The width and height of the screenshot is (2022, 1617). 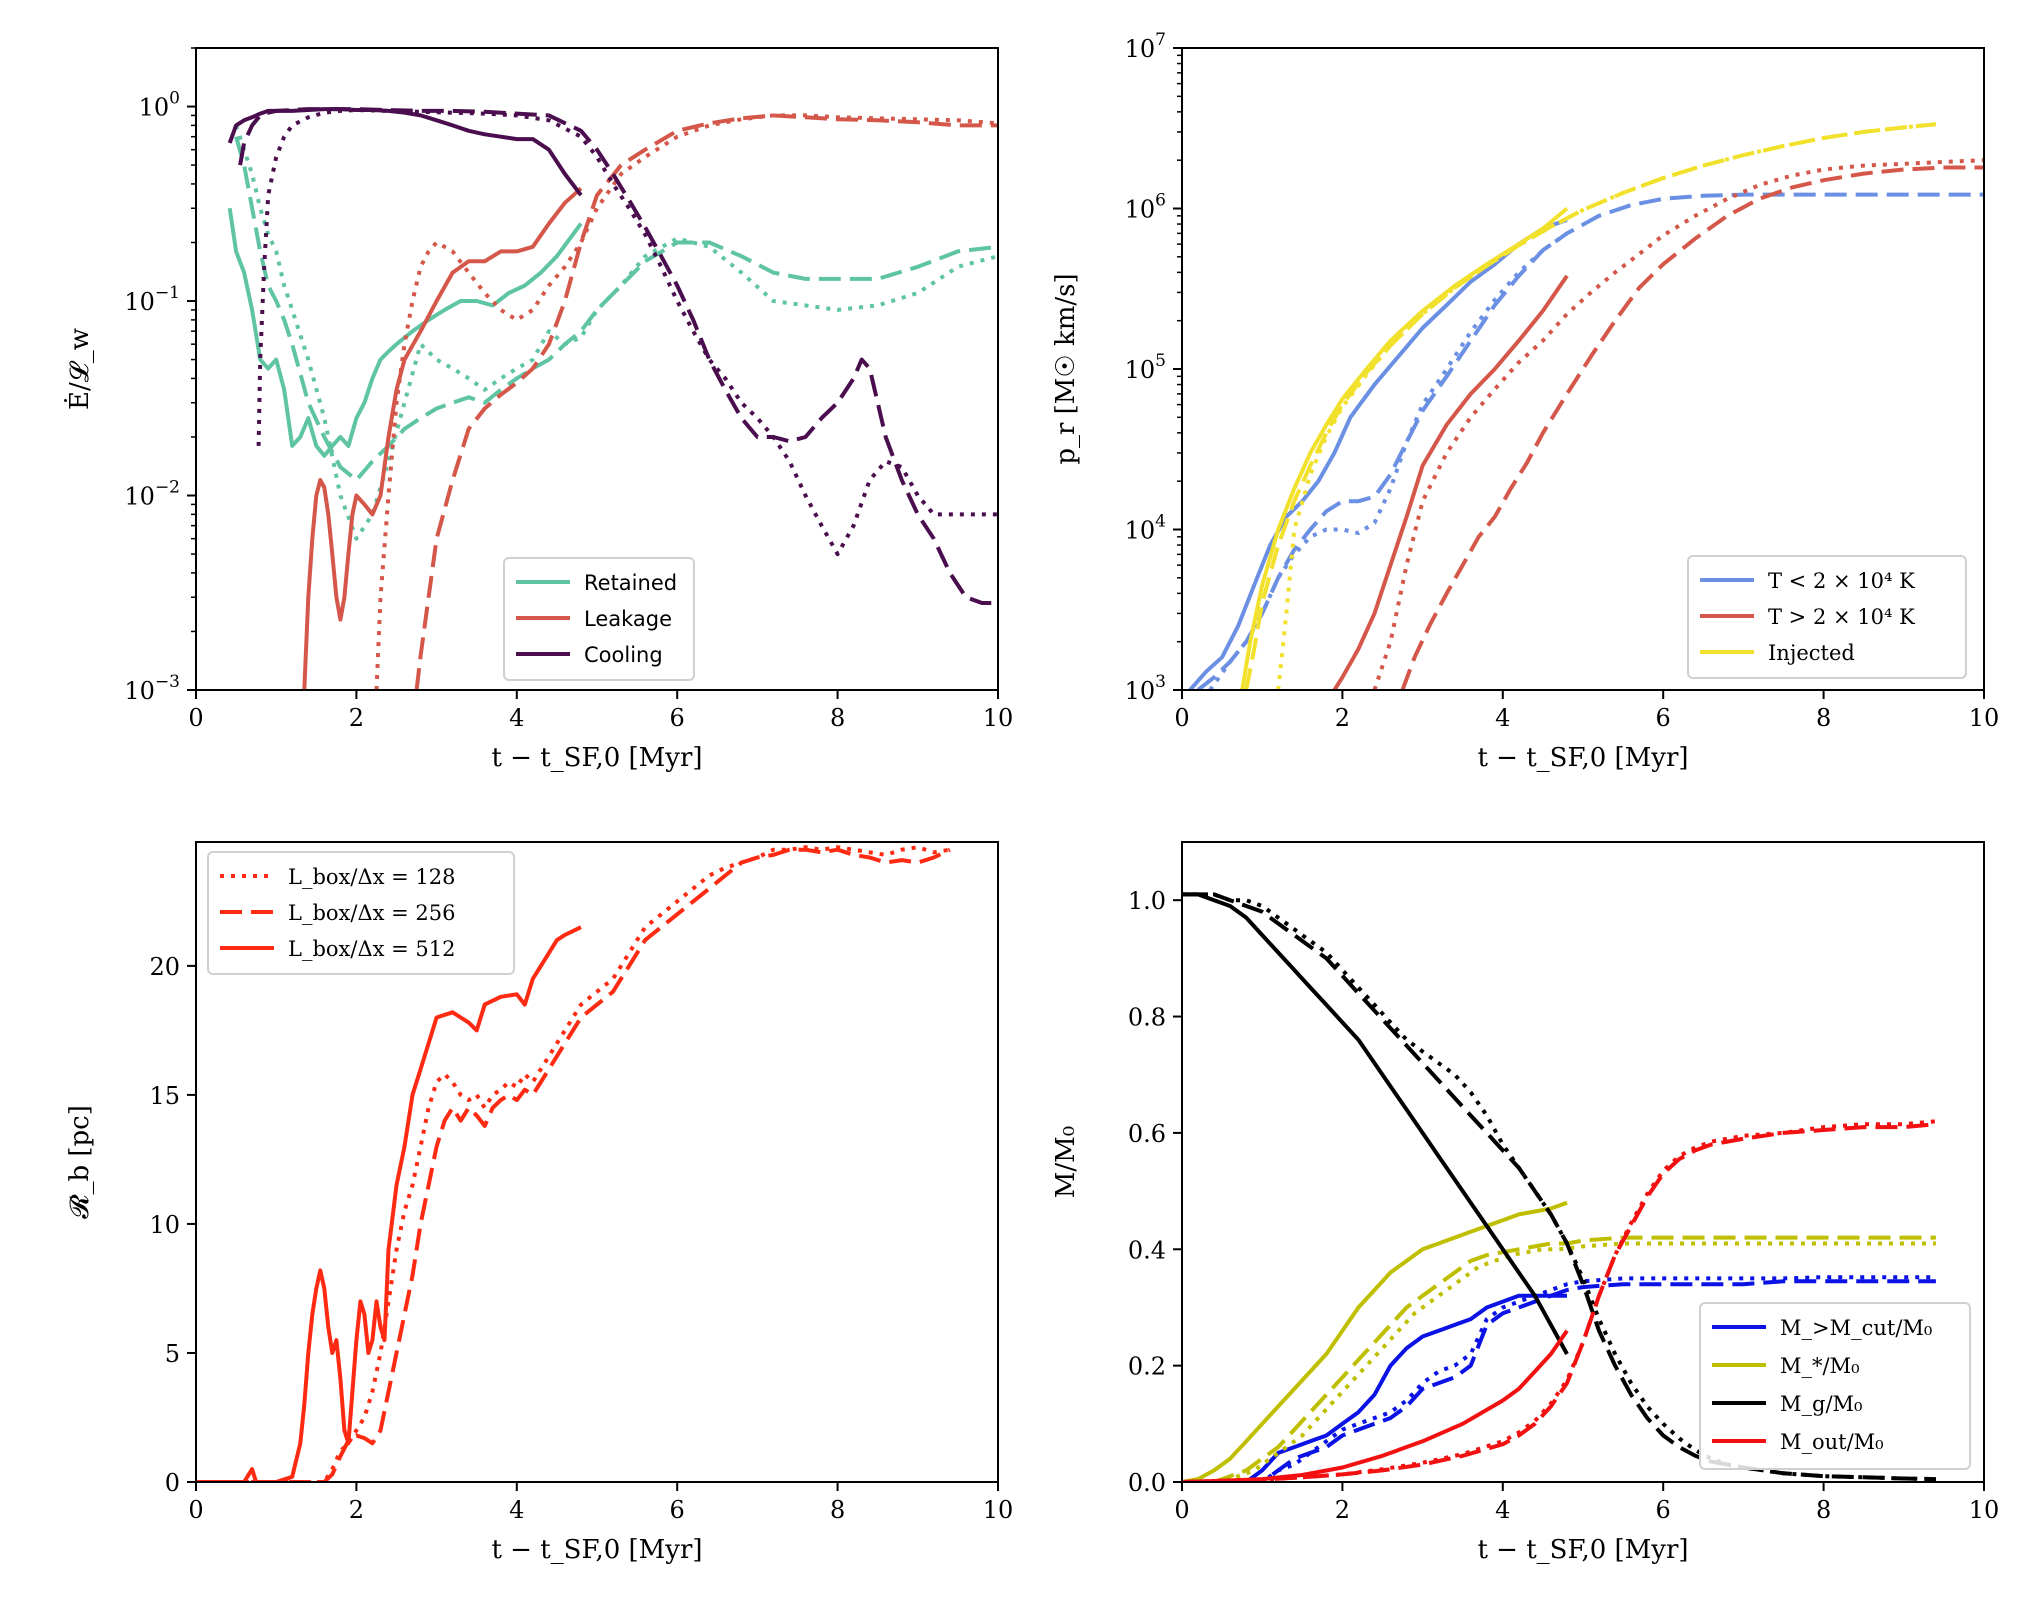 What do you see at coordinates (152, 688) in the screenshot?
I see `y-tick-label: 10⁻³` at bounding box center [152, 688].